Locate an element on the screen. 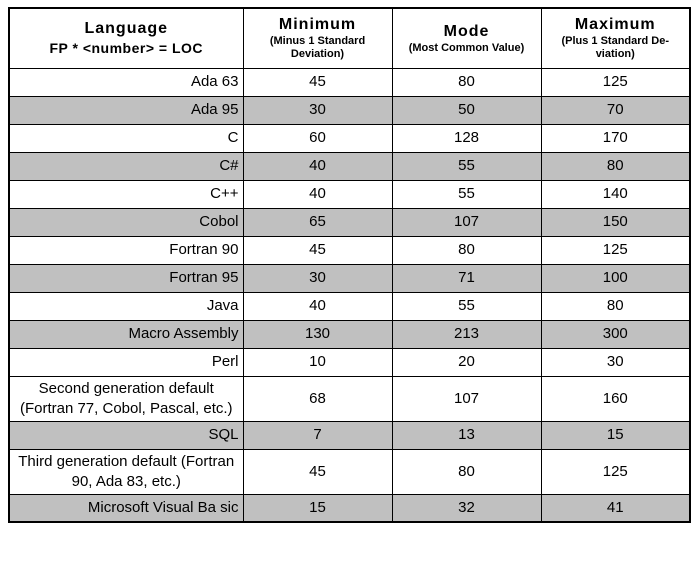 The width and height of the screenshot is (697, 578). header-mode-subtitle: (Most Common Value) is located at coordinates (466, 47).